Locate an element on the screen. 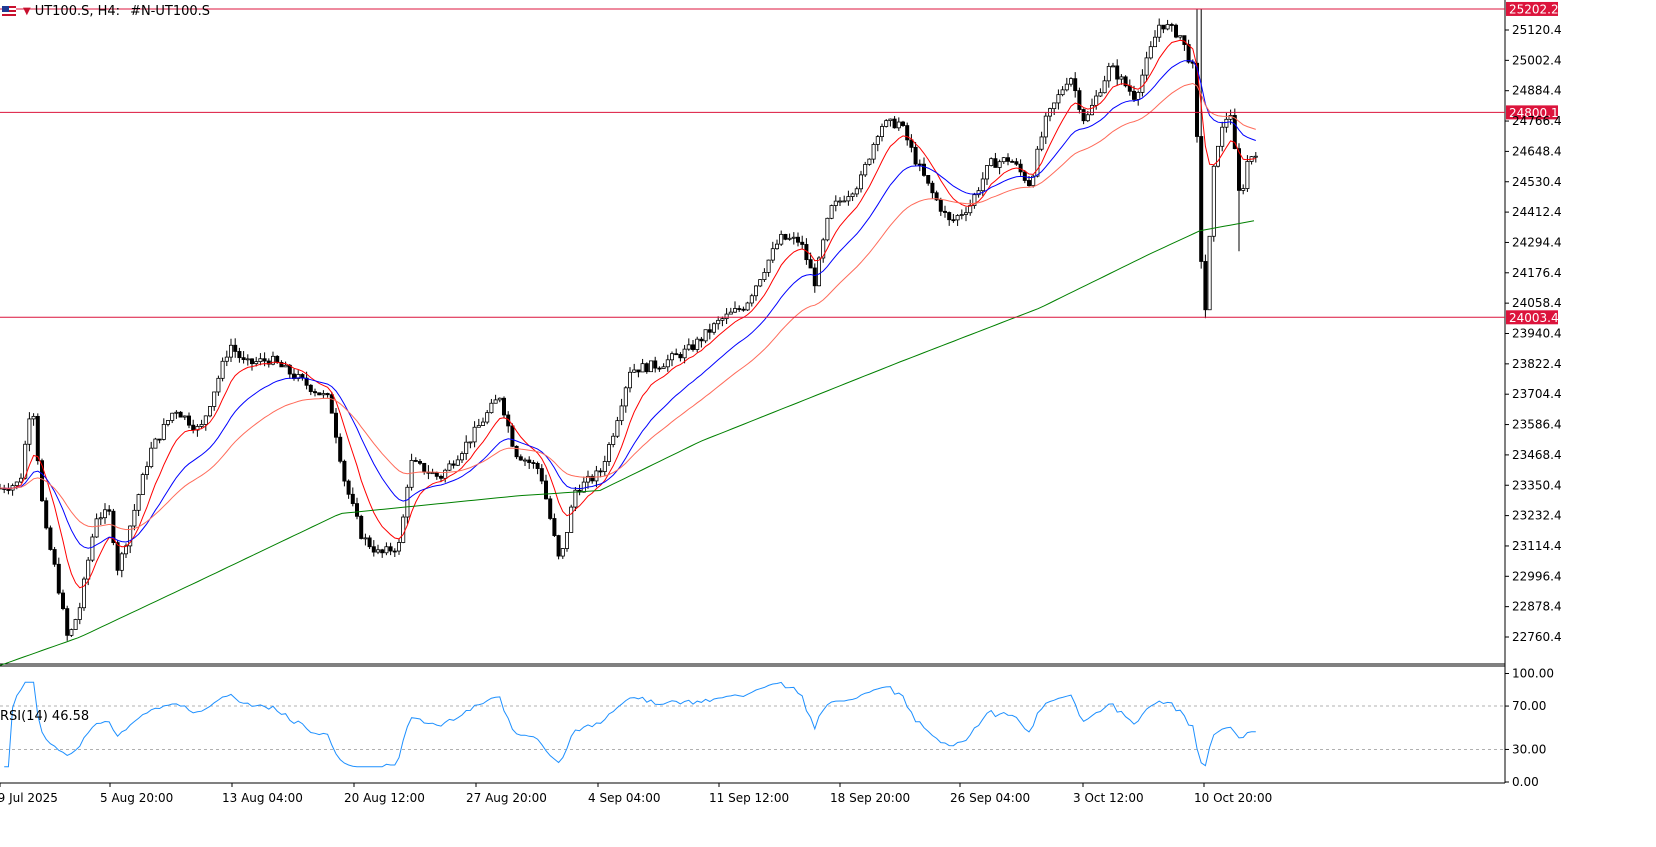 The image size is (1656, 847). rsi-line is located at coordinates (630, 724).